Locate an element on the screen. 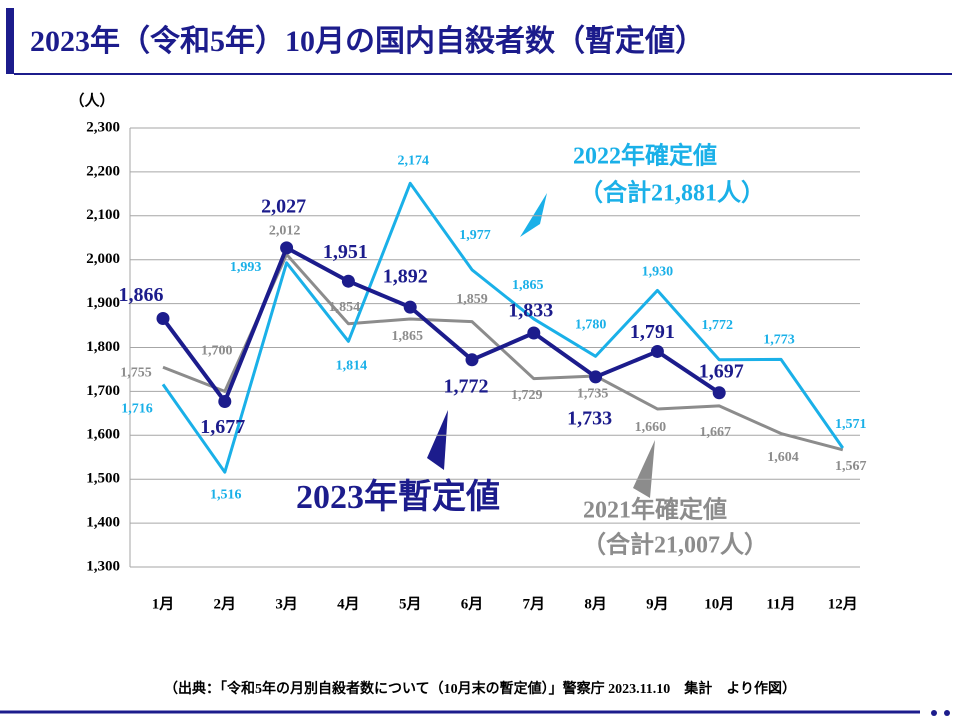 Image resolution: width=960 pixels, height=720 pixels. data-label: 1,951 is located at coordinates (345, 252).